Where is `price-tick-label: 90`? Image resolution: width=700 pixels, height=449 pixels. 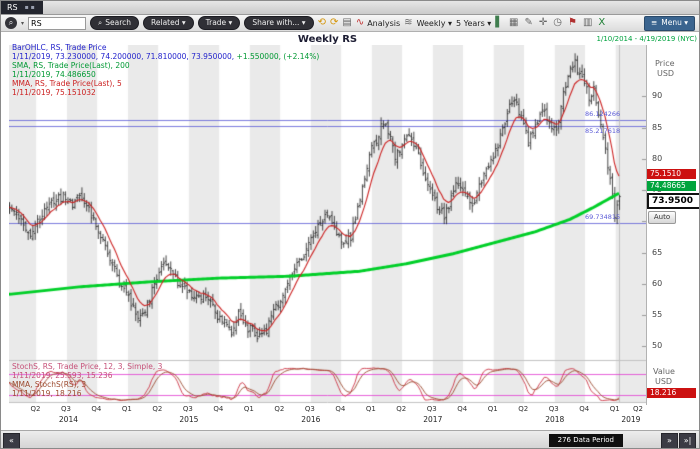
price-tick-label: 90 is located at coordinates (657, 96).